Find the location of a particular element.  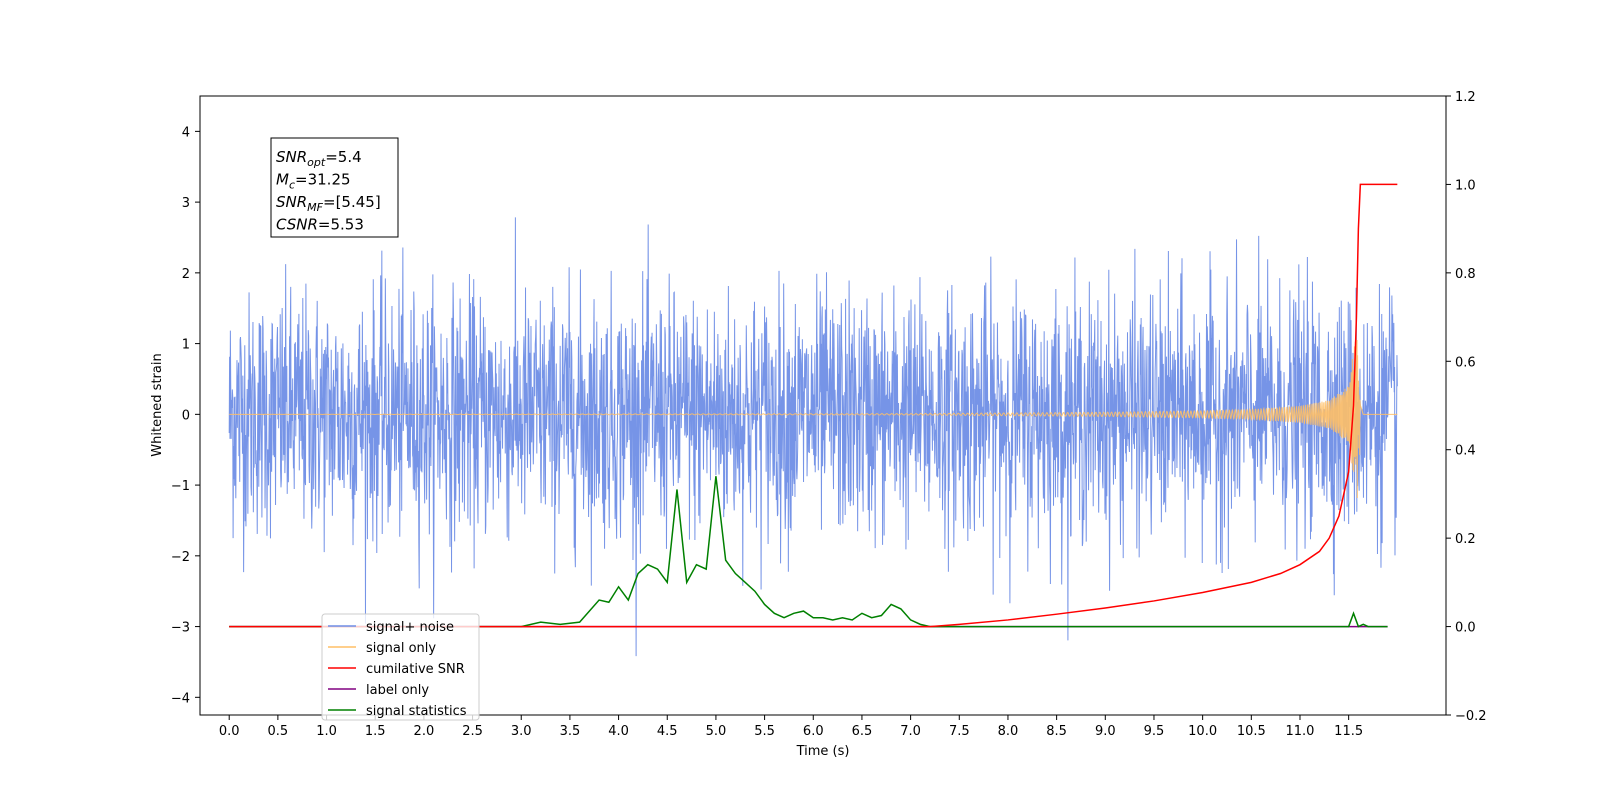

y-tick-label: 0 is located at coordinates (186, 415).